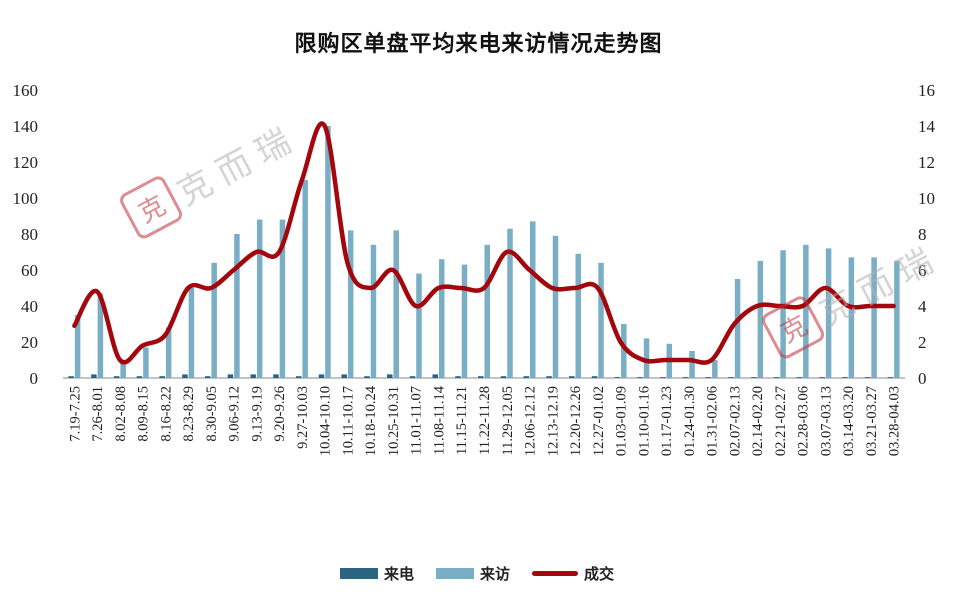 This screenshot has height=607, width=957. What do you see at coordinates (849, 421) in the screenshot?
I see `x-axis-tick-label: 03.14-03.20` at bounding box center [849, 421].